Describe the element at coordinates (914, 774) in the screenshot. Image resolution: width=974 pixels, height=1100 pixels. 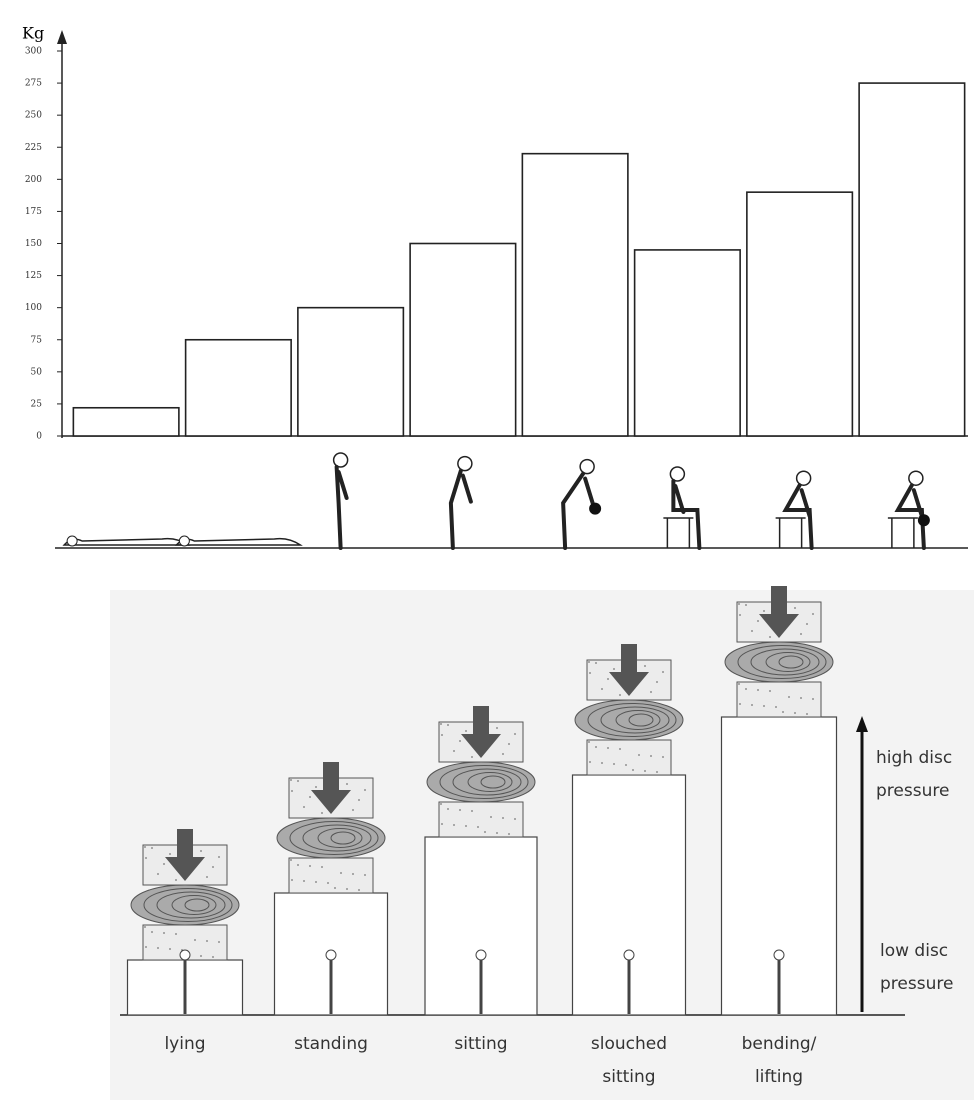
I see `high-pressure-label: high disc pressure` at that location.